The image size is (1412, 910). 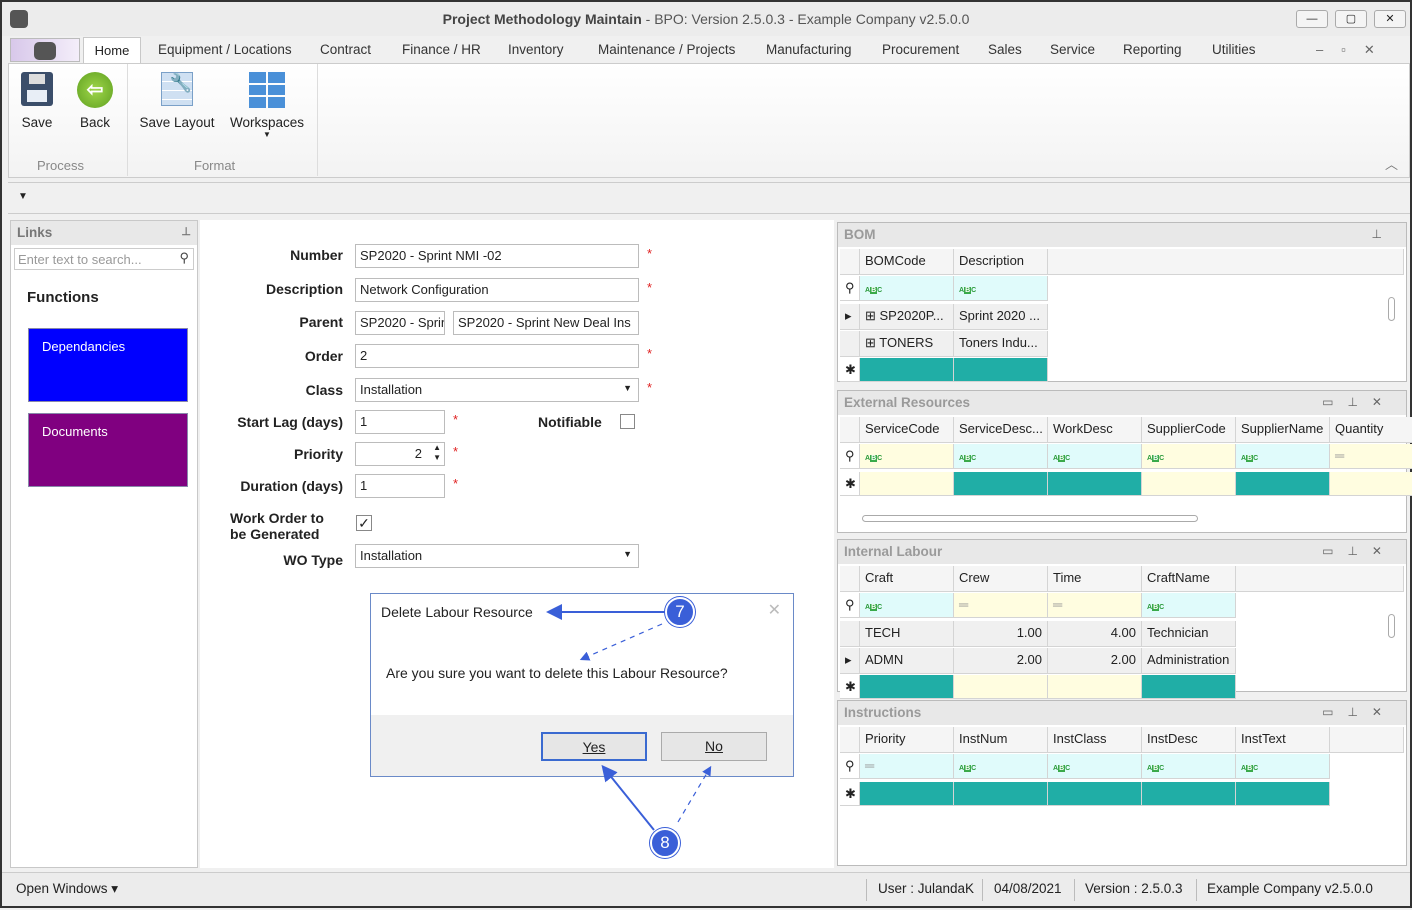 What do you see at coordinates (364, 523) in the screenshot?
I see `work-order-checkbox: ✓` at bounding box center [364, 523].